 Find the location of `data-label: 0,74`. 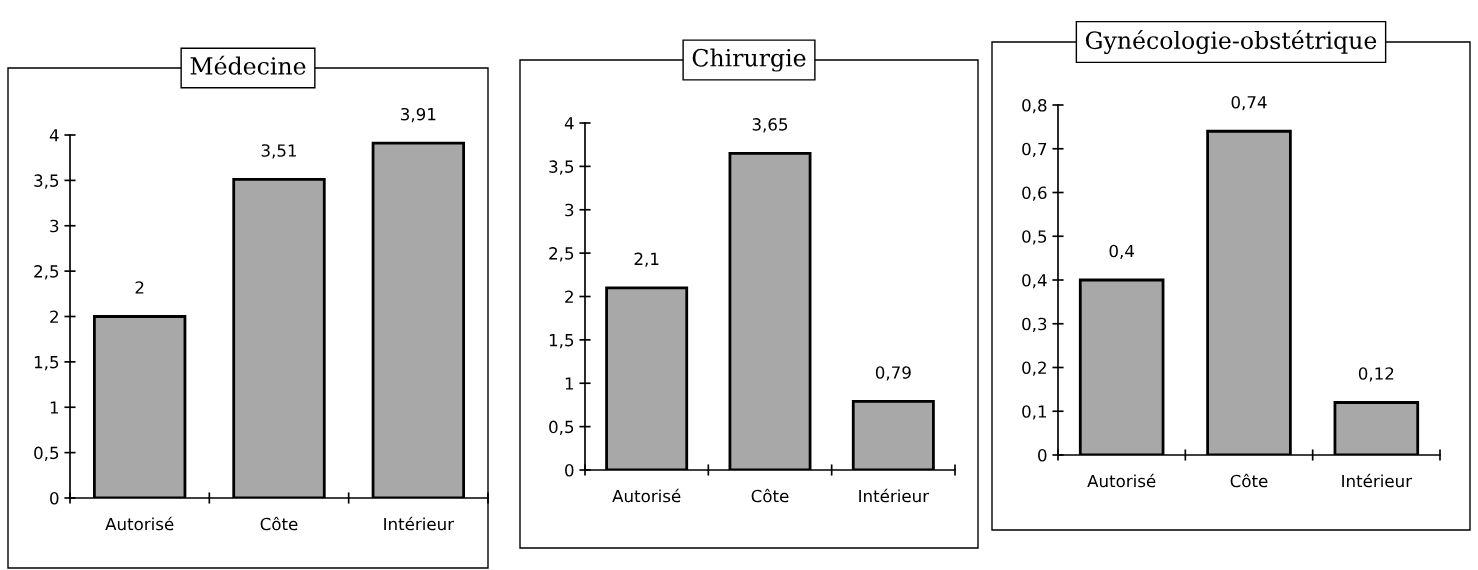

data-label: 0,74 is located at coordinates (1249, 103).